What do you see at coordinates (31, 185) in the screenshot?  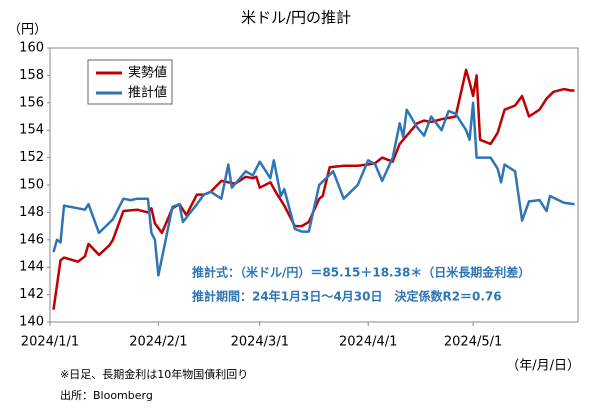 I see `y-tick-label: 150` at bounding box center [31, 185].